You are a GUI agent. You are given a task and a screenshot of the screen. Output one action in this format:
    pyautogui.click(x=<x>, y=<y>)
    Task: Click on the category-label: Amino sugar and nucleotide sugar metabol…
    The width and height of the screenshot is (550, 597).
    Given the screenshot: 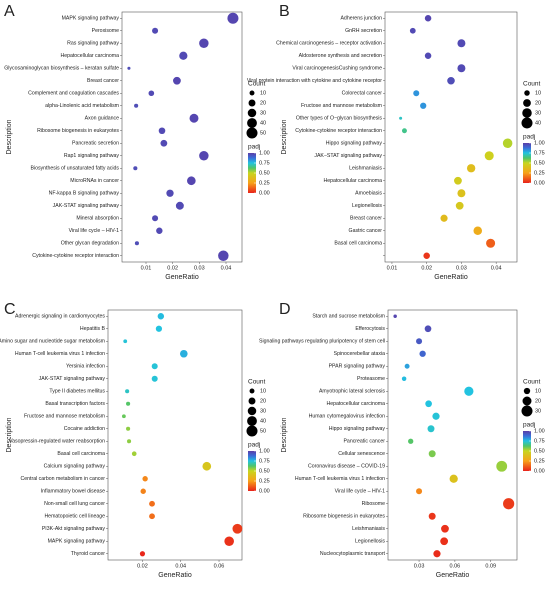 What is the action you would take?
    pyautogui.click(x=52, y=342)
    